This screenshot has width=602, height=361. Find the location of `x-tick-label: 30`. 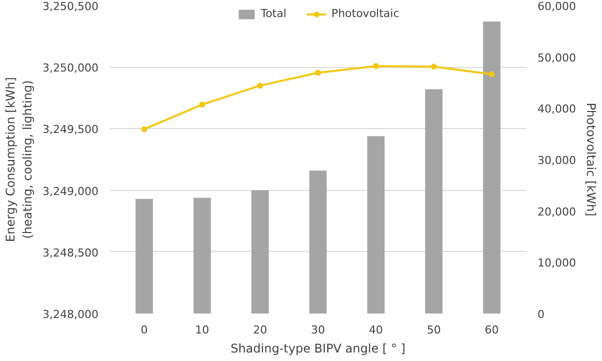

x-tick-label: 30 is located at coordinates (318, 330).